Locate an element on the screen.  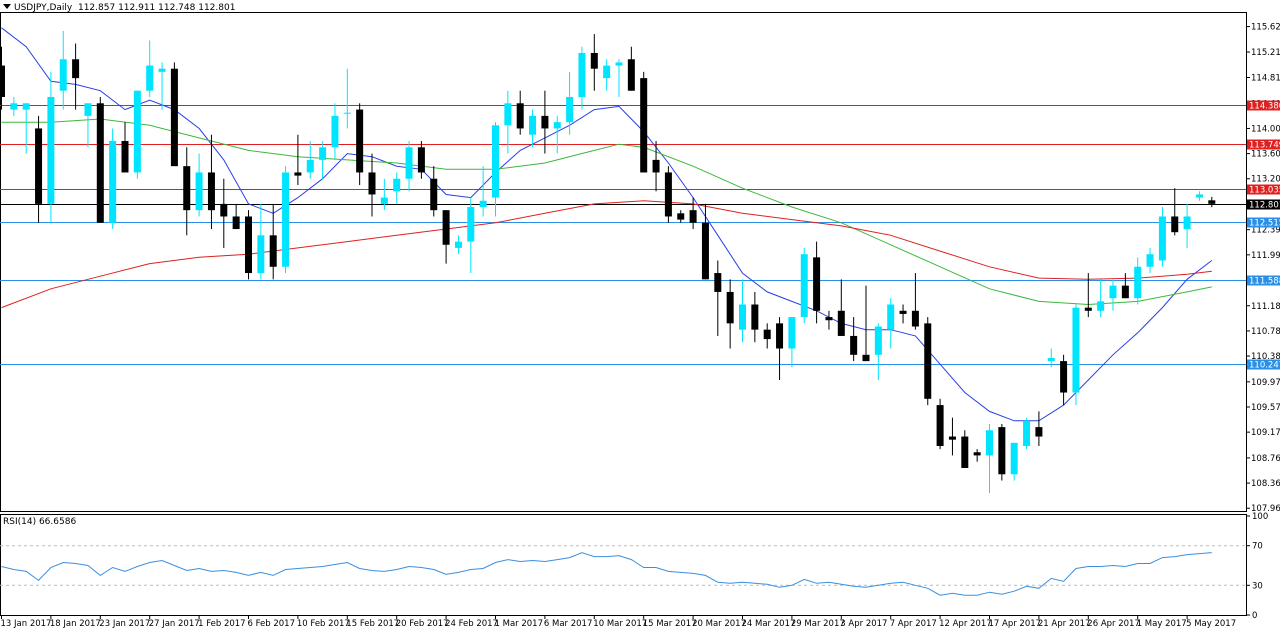
x-tick-label: 21 Apr 2017 is located at coordinates (1064, 624).